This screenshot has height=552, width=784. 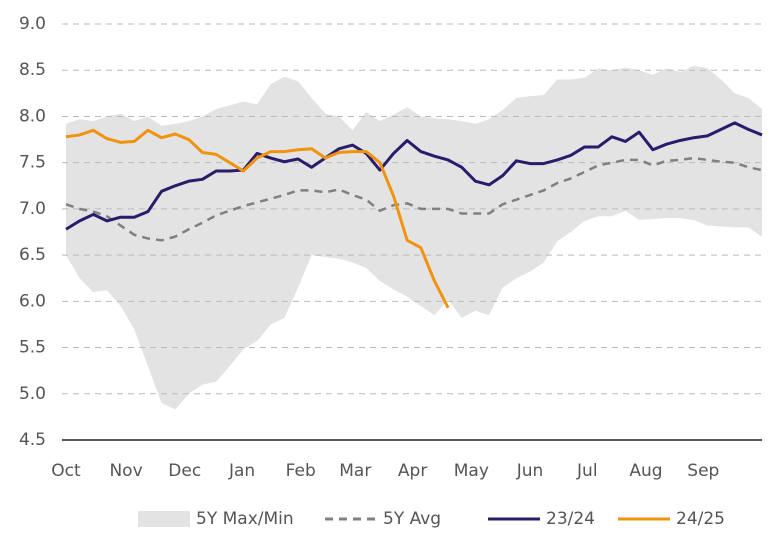 I want to click on x-tick-label: Aug, so click(x=645, y=471).